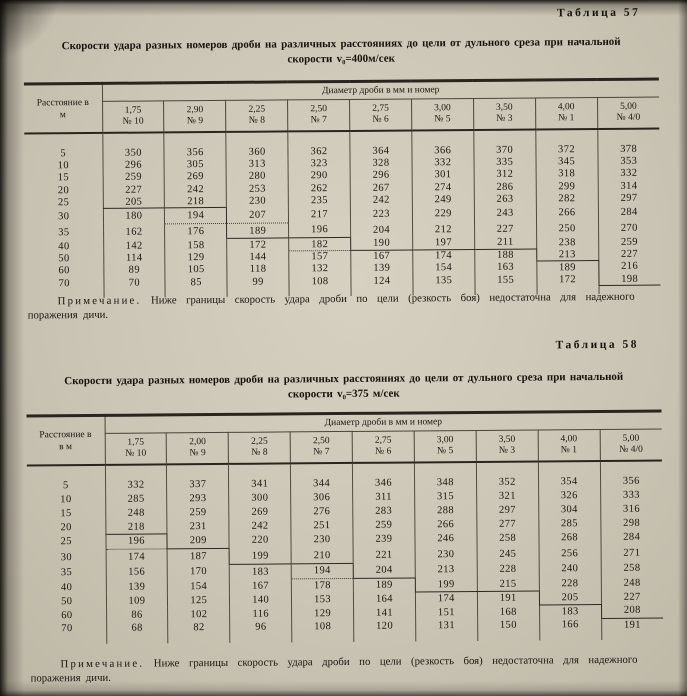 The width and height of the screenshot is (687, 696). What do you see at coordinates (505, 213) in the screenshot?
I see `value-cell: 243` at bounding box center [505, 213].